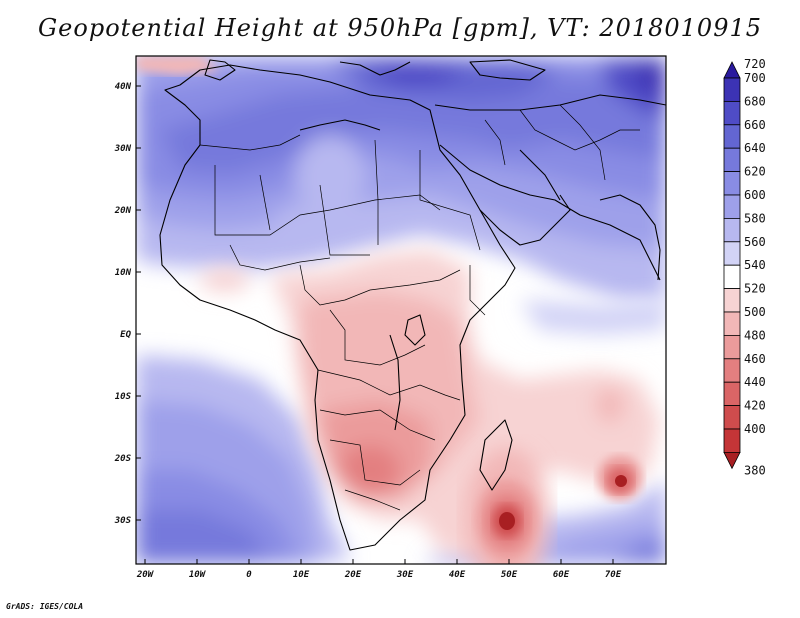  What do you see at coordinates (301, 575) in the screenshot?
I see `lon-label: 10E` at bounding box center [301, 575].